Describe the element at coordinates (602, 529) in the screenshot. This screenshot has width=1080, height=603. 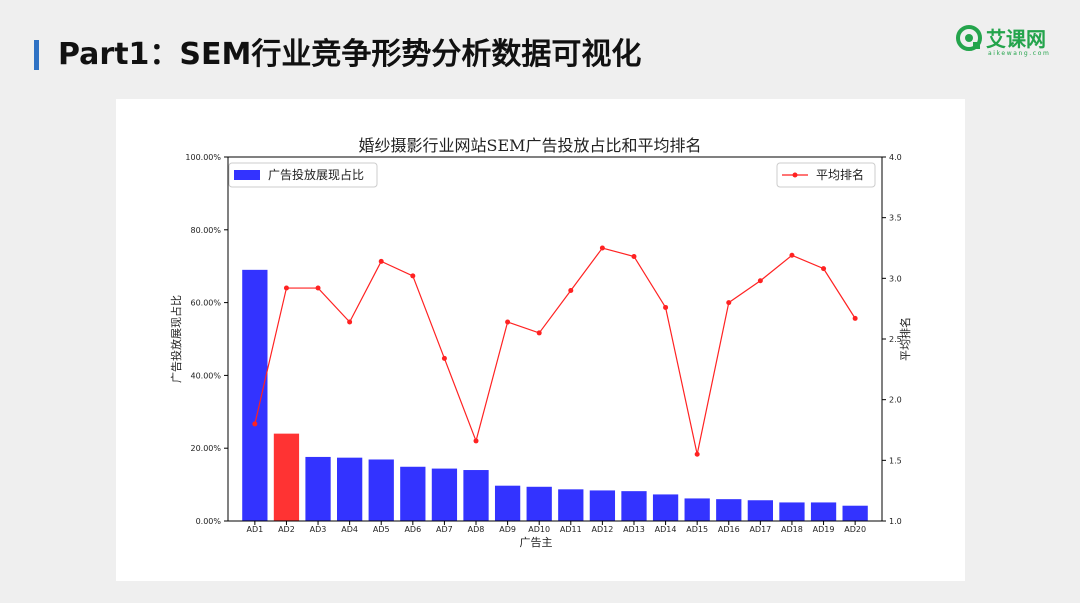
I see `x-tick-label: AD12` at that location.